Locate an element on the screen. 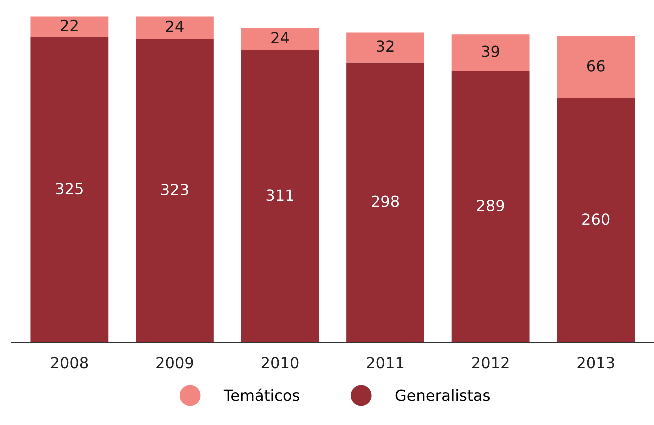 Image resolution: width=654 pixels, height=425 pixels. data-label: 260 is located at coordinates (596, 220).